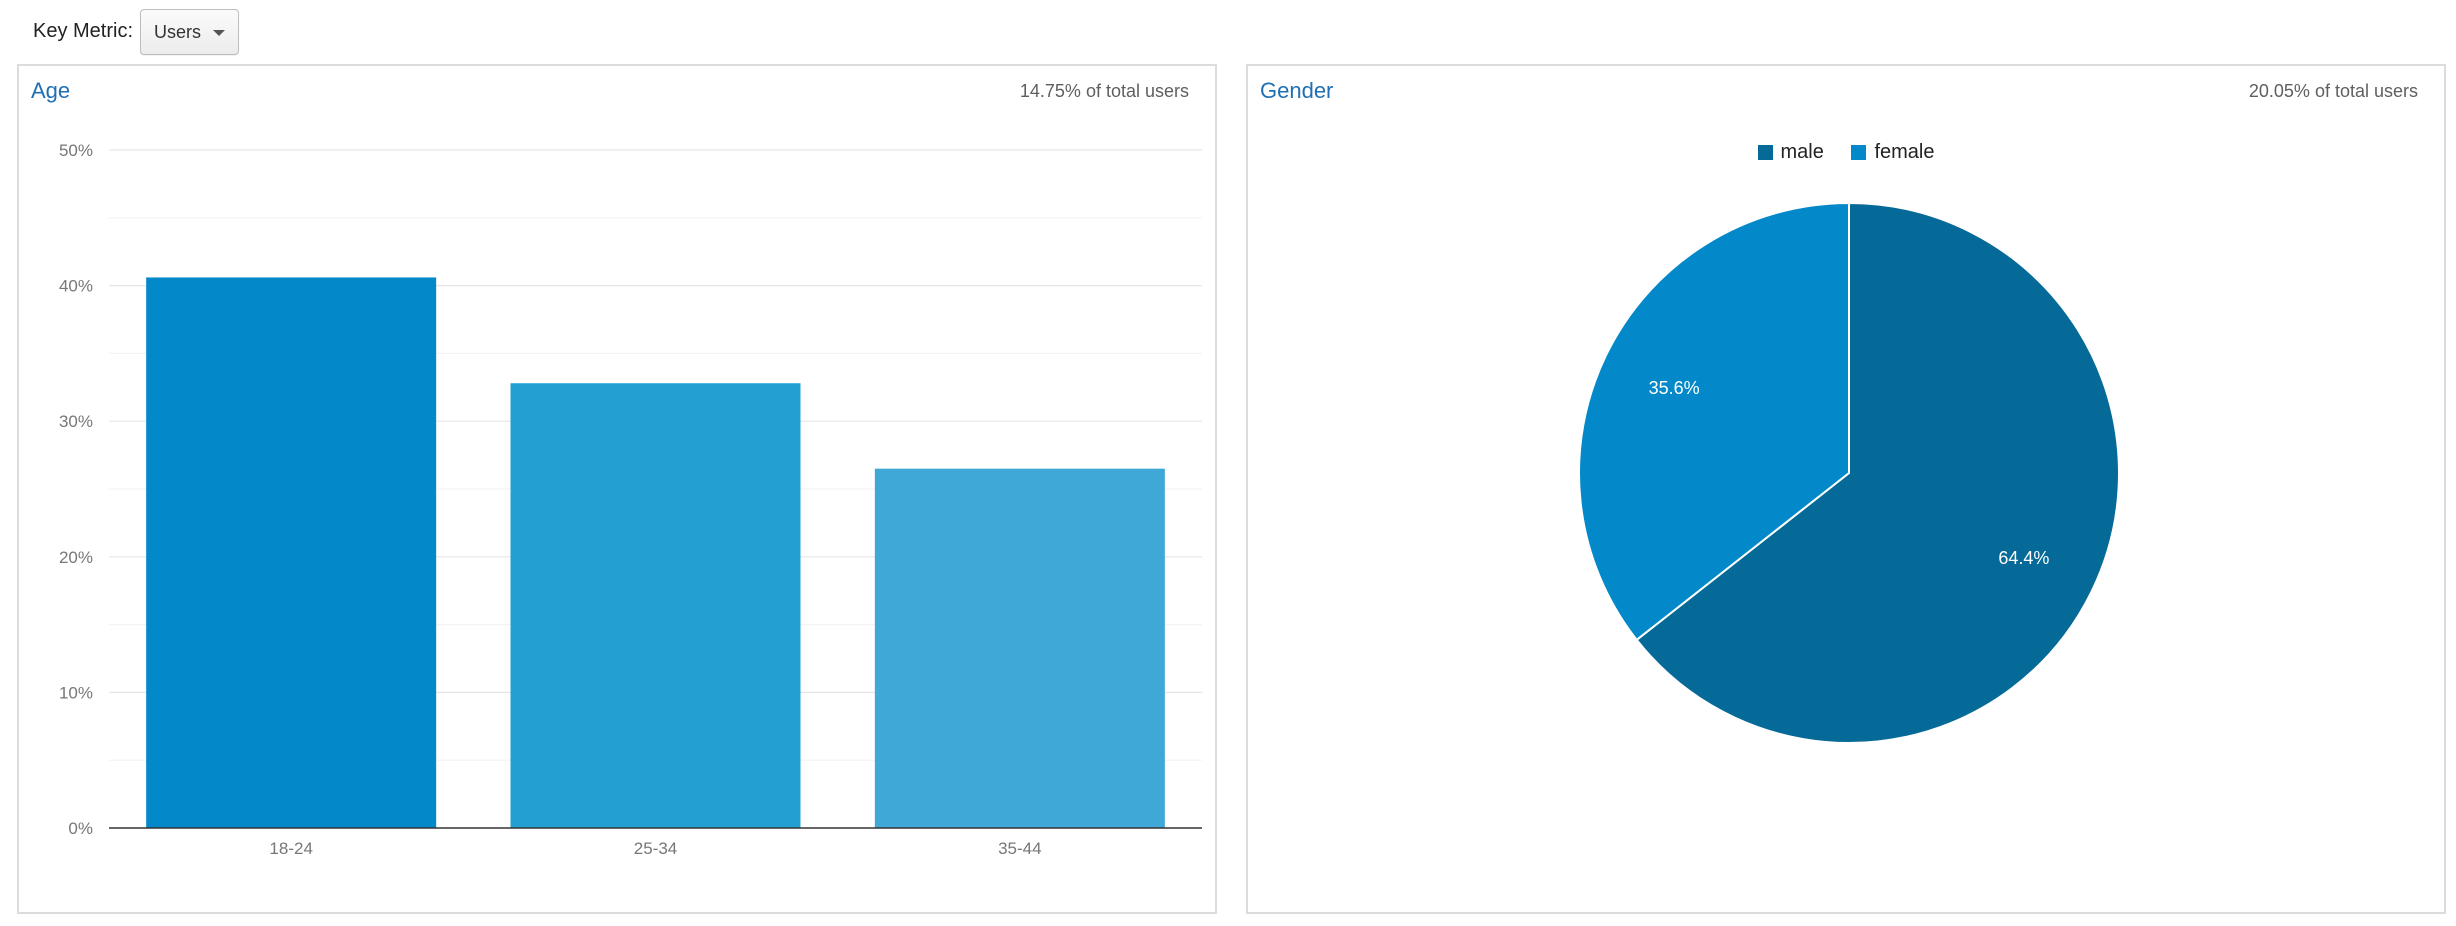  I want to click on x-tick-label: 25-34, so click(655, 848).